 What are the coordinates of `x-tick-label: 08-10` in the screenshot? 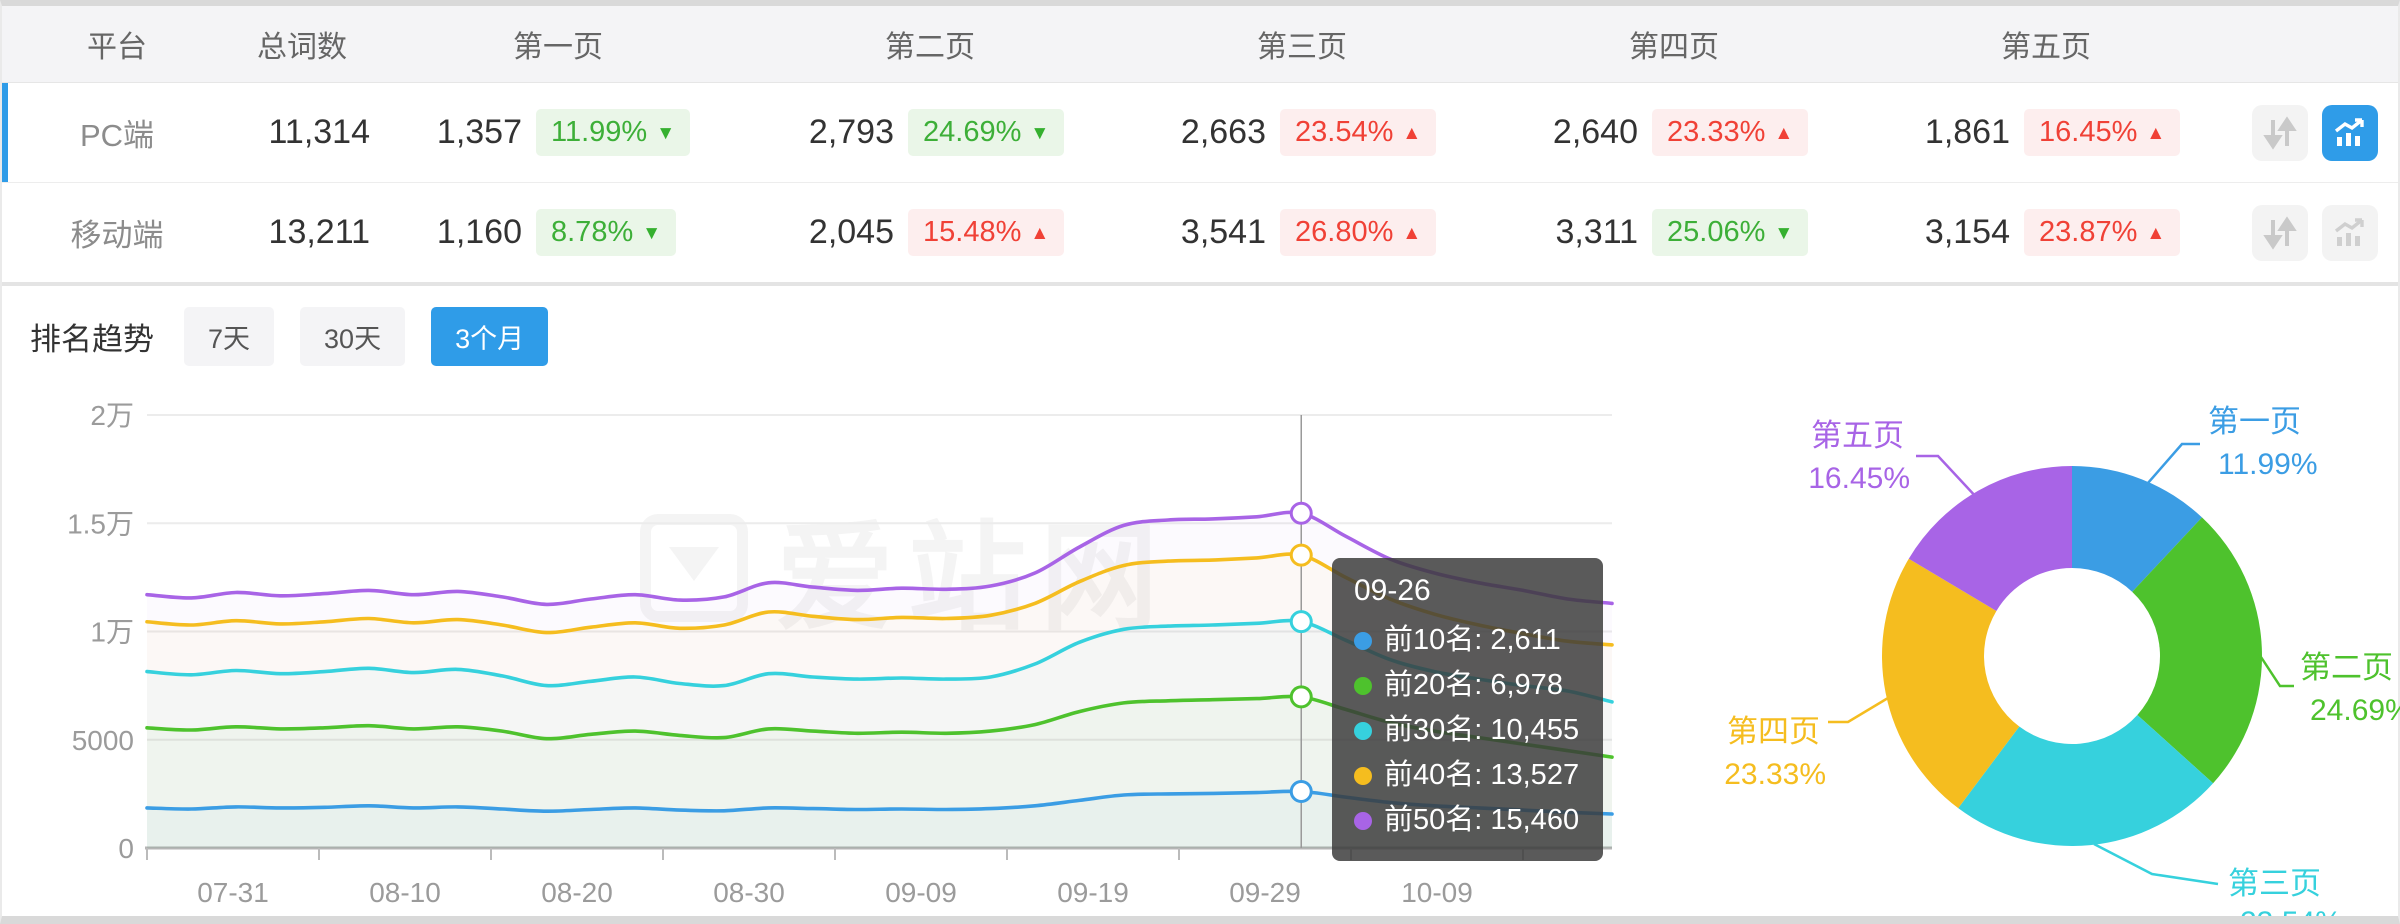 It's located at (405, 892).